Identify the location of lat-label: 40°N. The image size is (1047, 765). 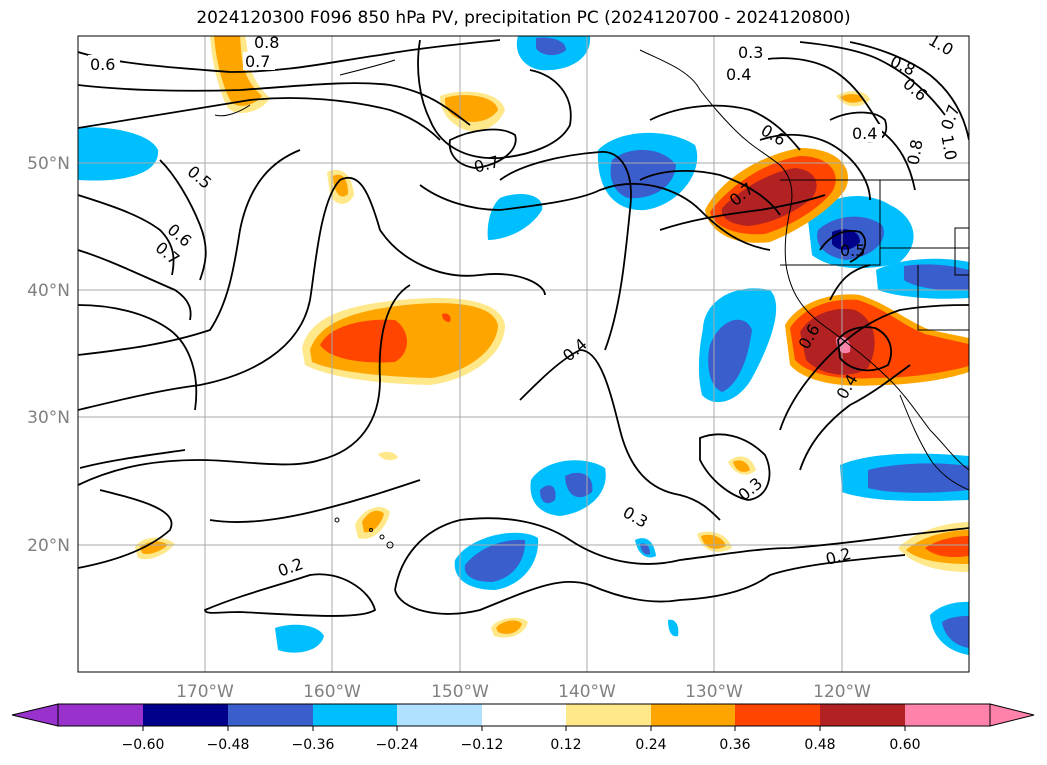
(48, 291).